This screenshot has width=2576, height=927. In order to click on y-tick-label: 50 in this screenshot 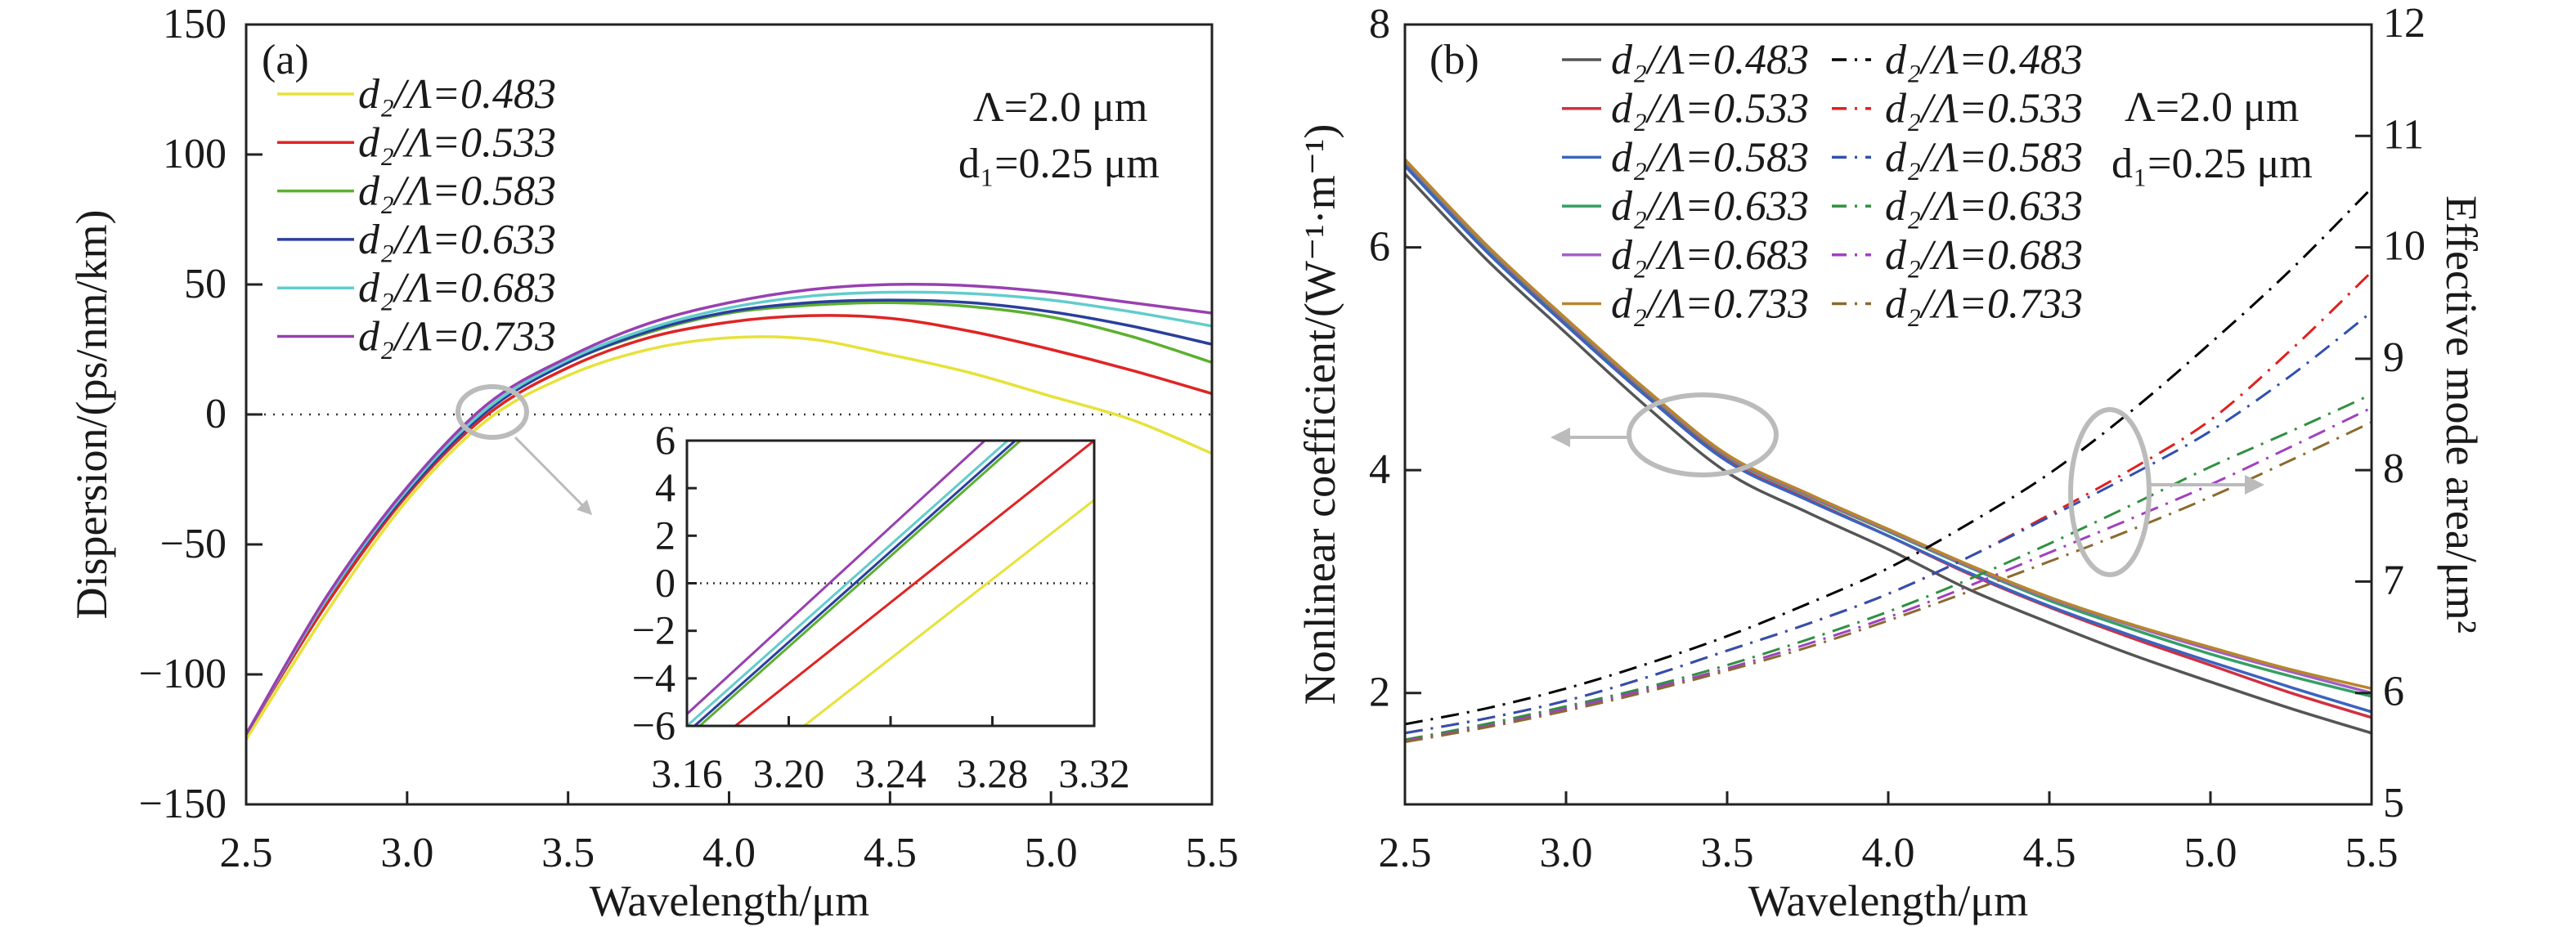, I will do `click(205, 284)`.